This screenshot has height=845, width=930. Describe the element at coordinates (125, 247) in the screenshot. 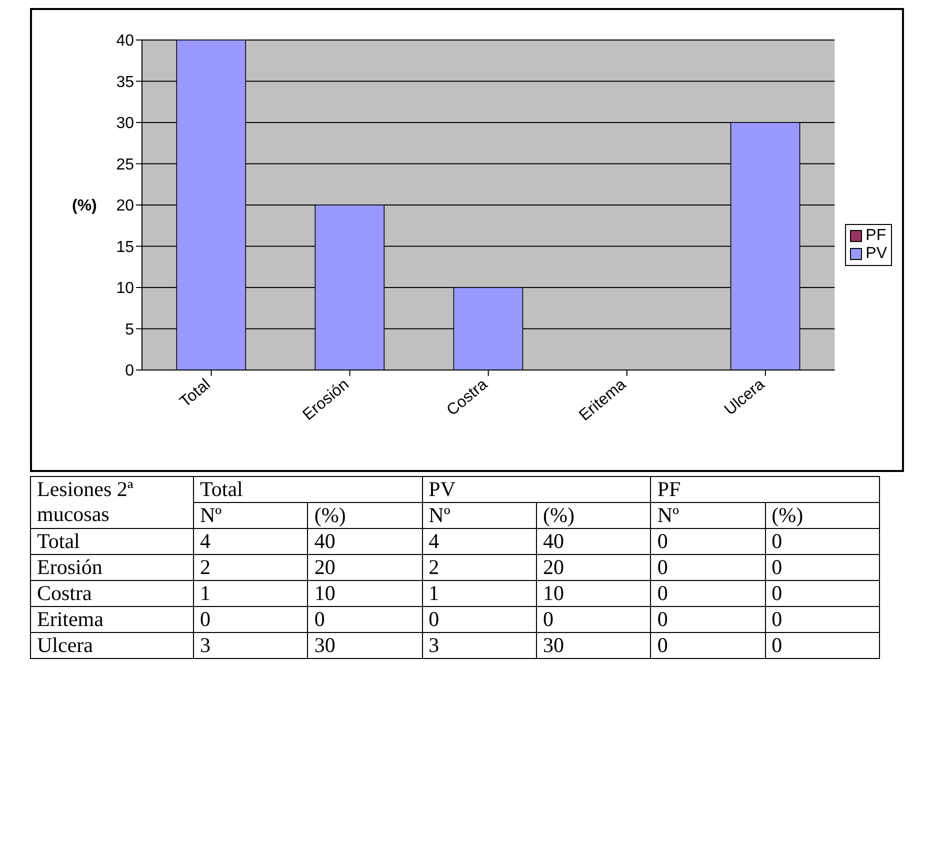

I see `y-tick-label: 15` at that location.